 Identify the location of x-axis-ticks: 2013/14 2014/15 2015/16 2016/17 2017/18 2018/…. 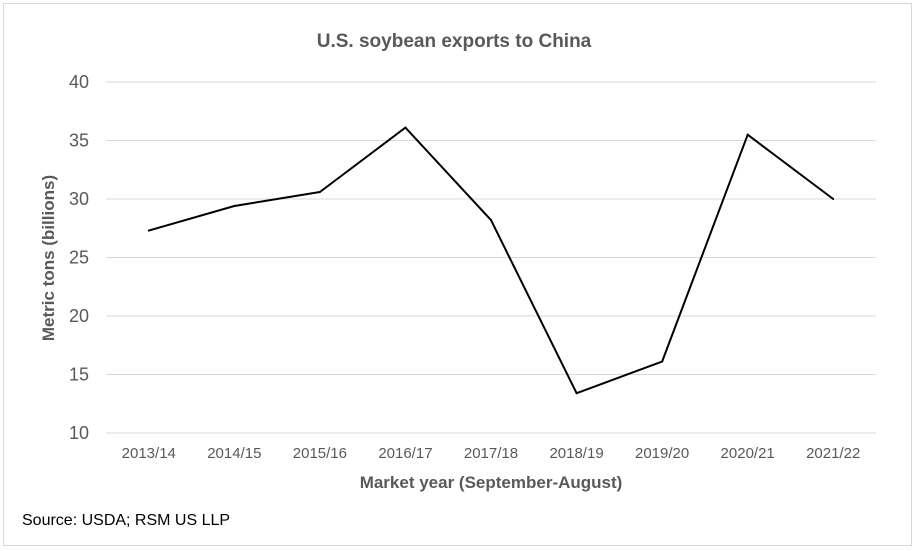
(491, 453).